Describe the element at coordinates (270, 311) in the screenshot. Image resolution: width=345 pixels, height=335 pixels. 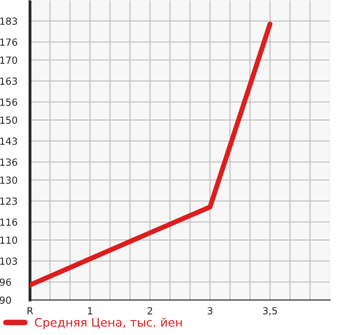
I see `x-tick-label: 3,5` at that location.